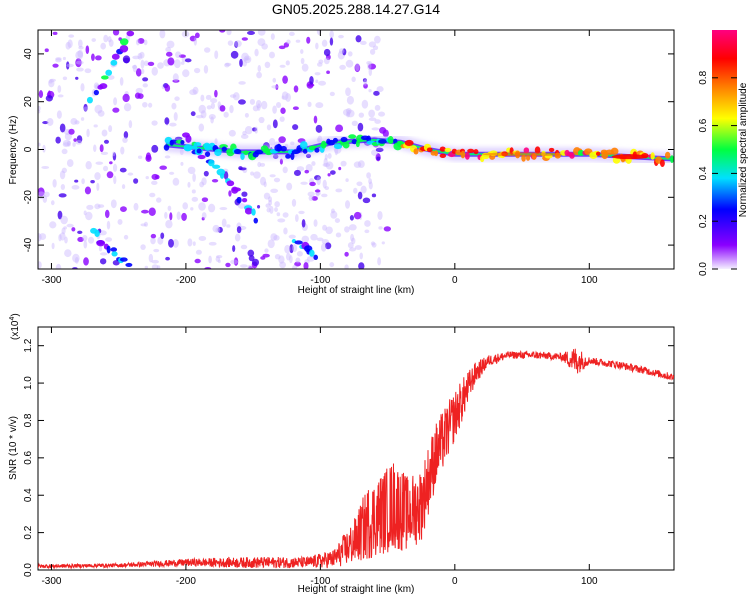 This screenshot has height=600, width=750. Describe the element at coordinates (589, 280) in the screenshot. I see `x-tick-label: 100` at that location.